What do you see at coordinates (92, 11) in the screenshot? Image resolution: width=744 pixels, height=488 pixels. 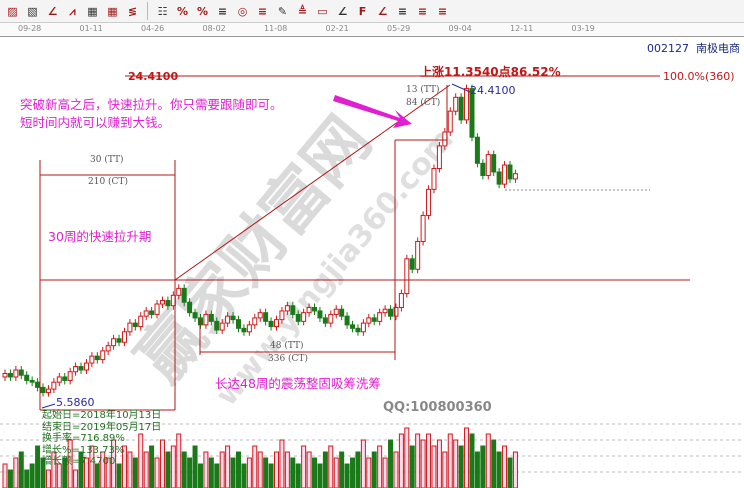 I see `grid-icon: ▦` at bounding box center [92, 11].